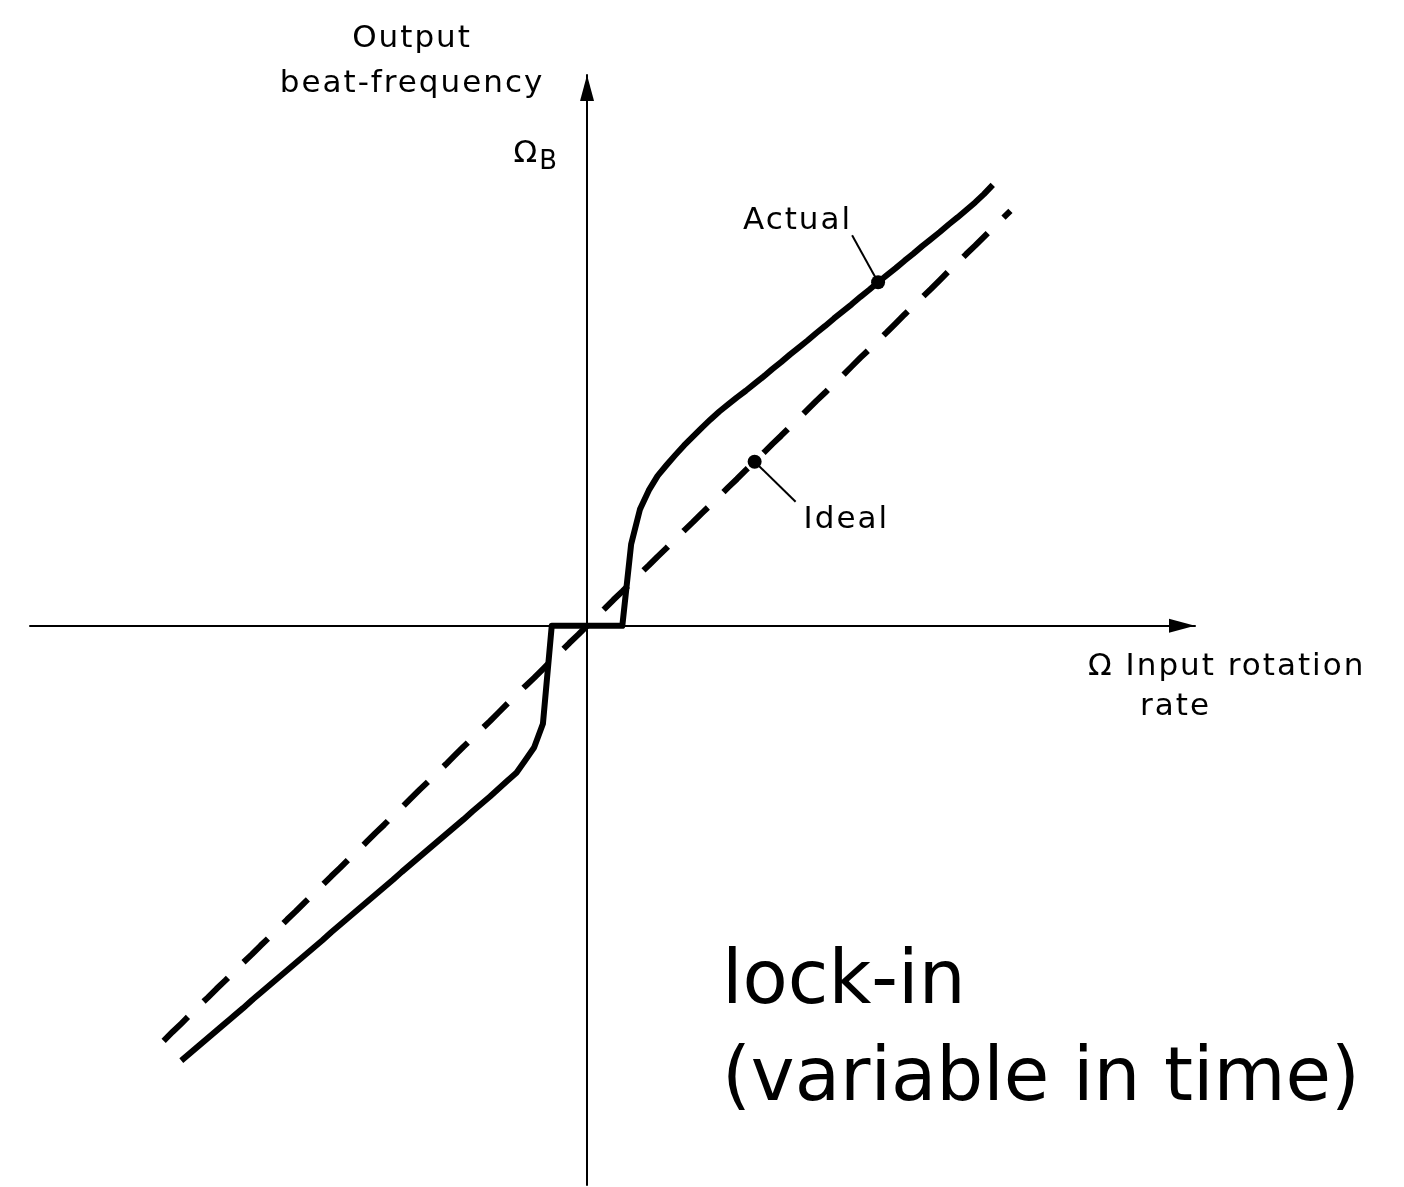  I want to click on annotation: (variable in time), so click(1041, 1074).